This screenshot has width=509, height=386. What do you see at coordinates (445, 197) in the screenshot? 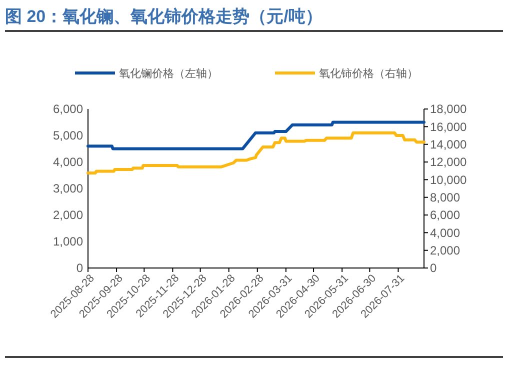
I see `y2-tick-label: 8,000` at bounding box center [445, 197].